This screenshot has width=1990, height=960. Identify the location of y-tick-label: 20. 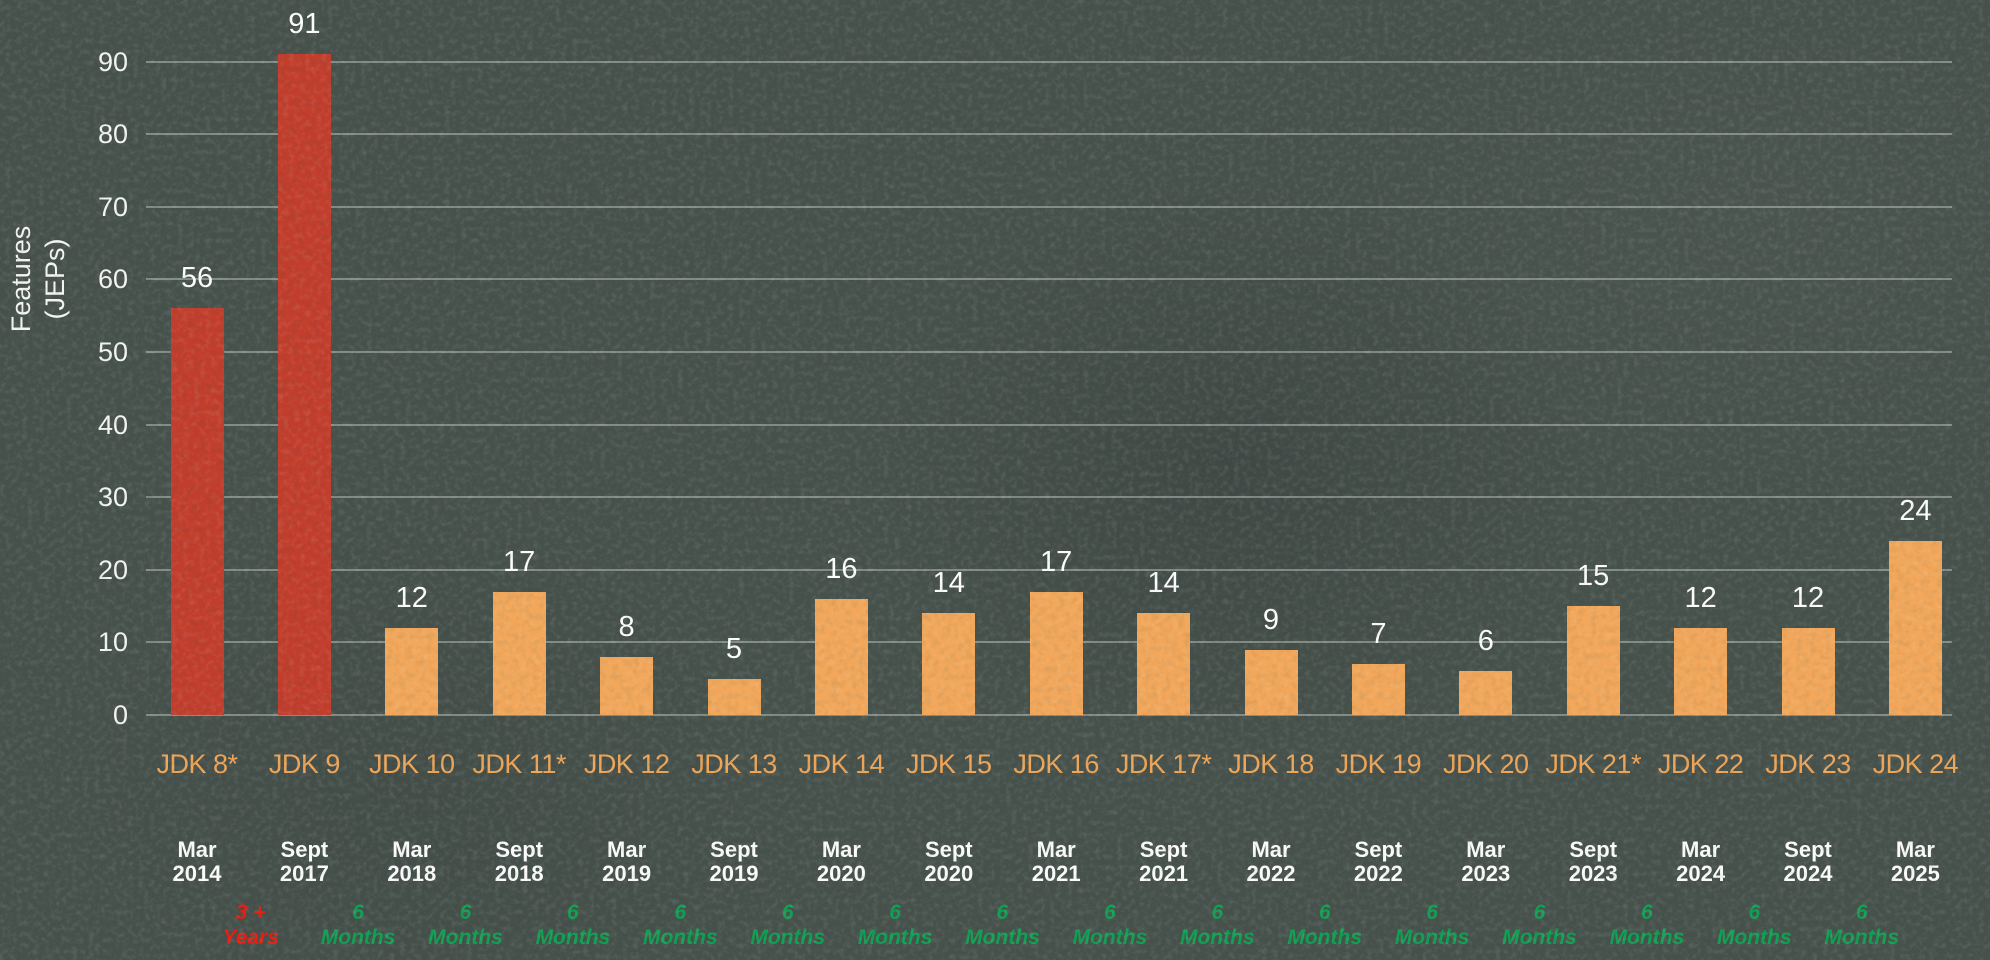
(112, 569).